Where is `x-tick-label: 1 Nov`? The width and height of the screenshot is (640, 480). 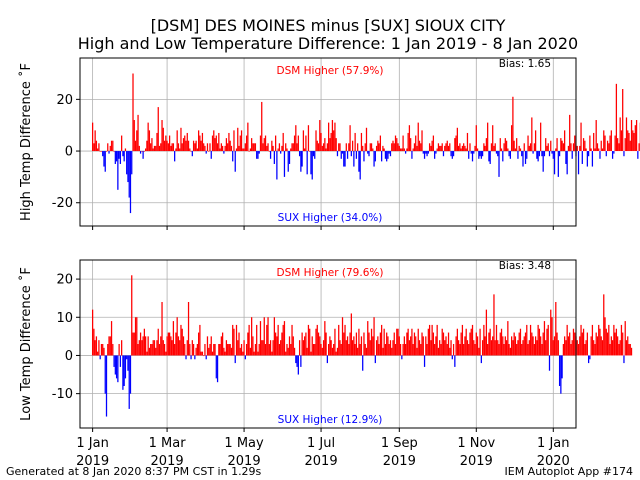 x-tick-label: 1 Nov is located at coordinates (476, 443).